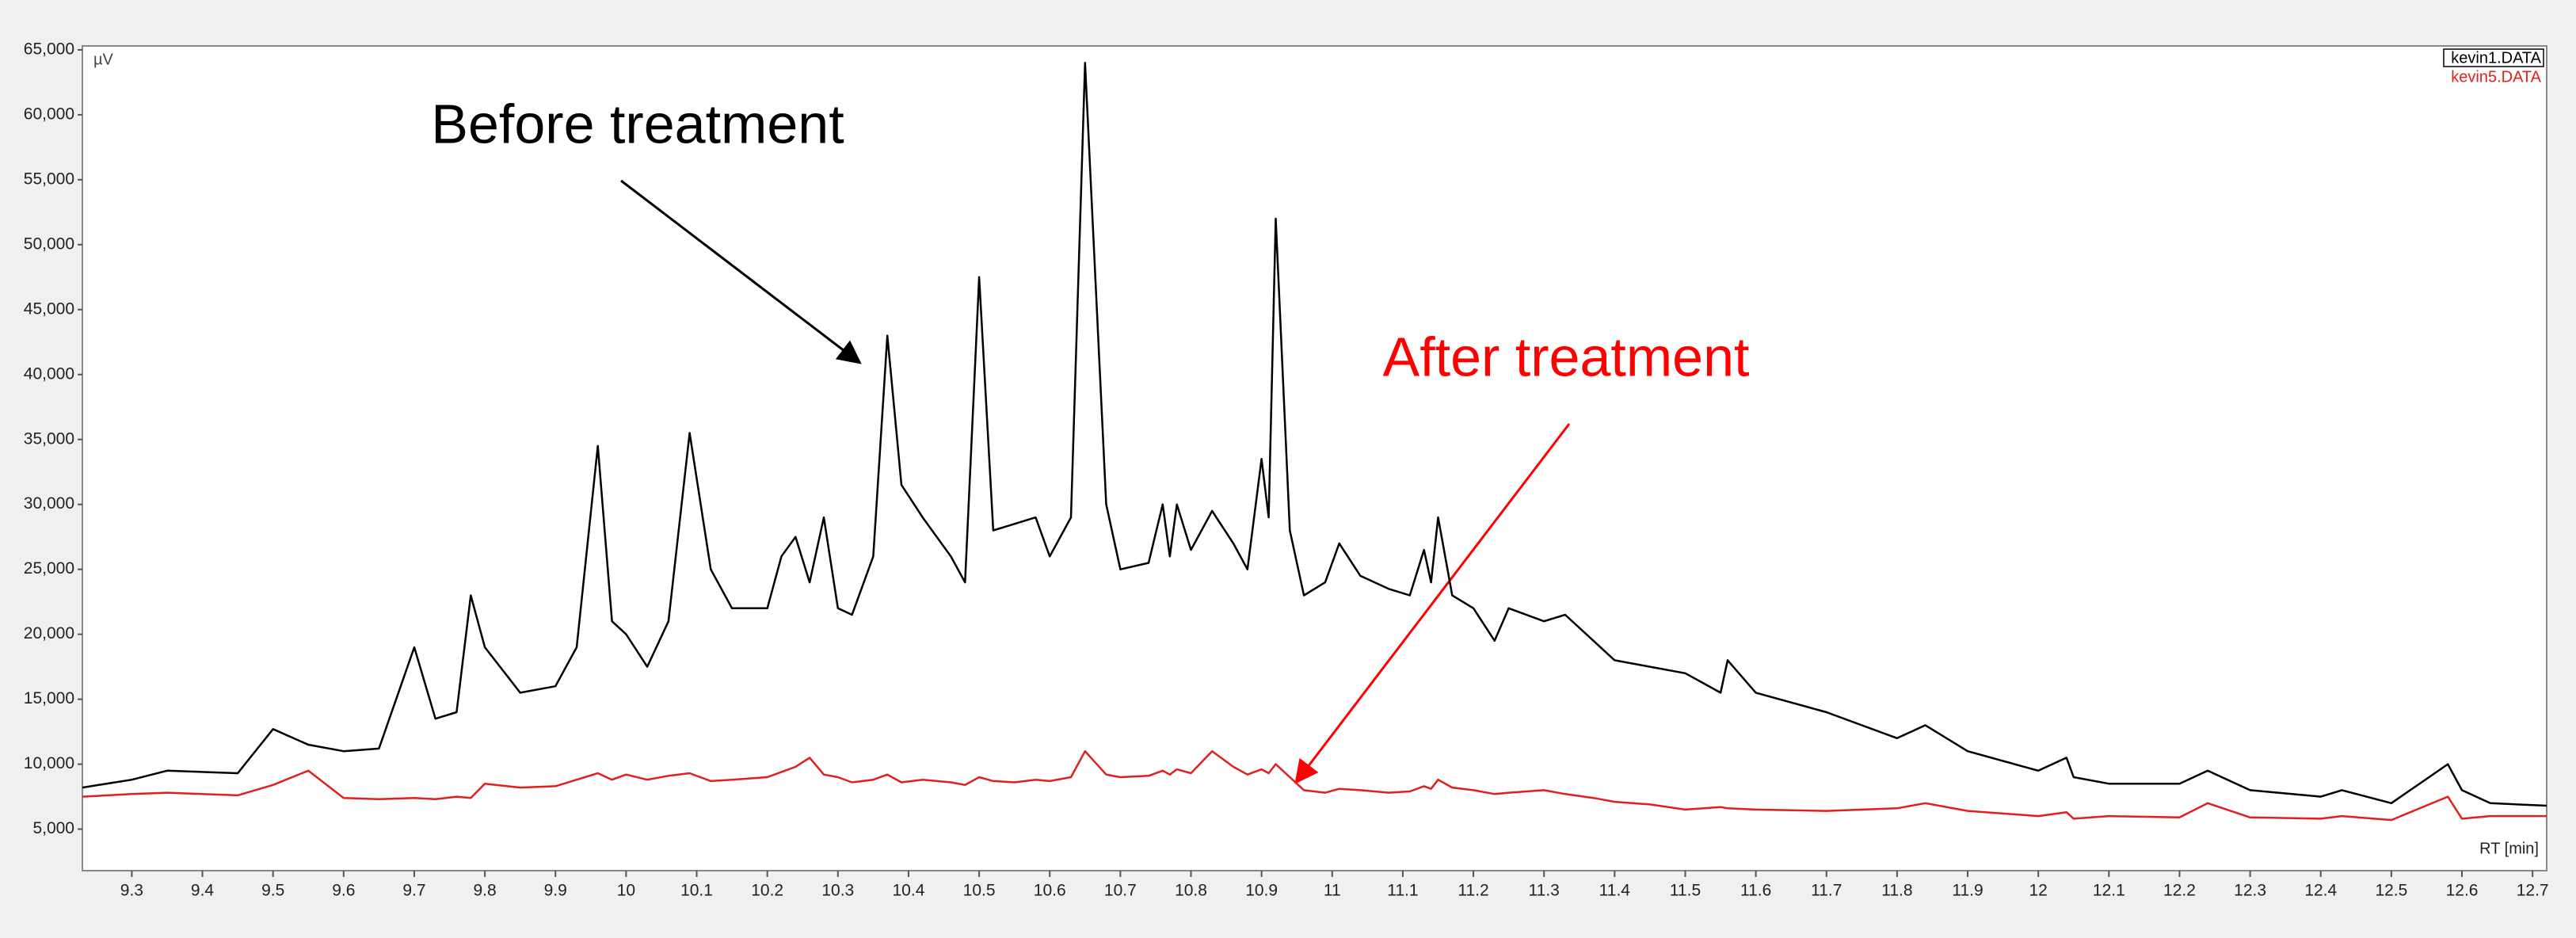 This screenshot has width=2576, height=938. I want to click on legend-box, so click(2494, 57).